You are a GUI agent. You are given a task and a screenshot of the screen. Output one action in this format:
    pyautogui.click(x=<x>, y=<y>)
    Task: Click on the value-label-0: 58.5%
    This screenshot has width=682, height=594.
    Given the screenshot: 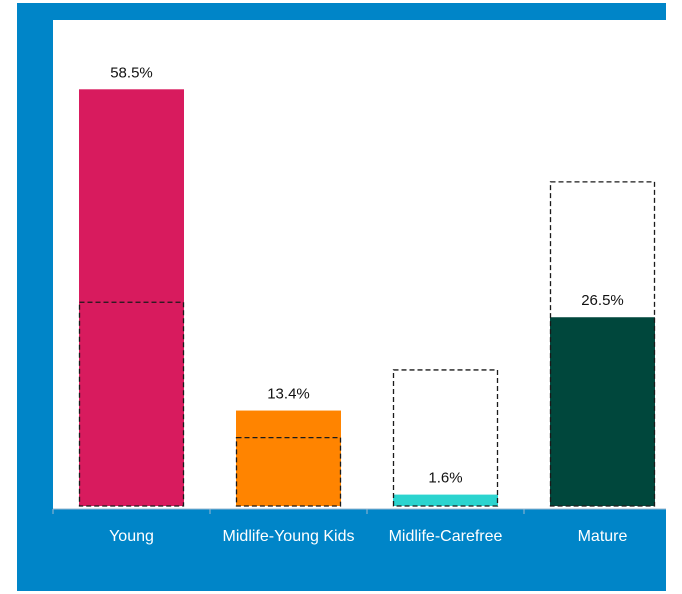 What is the action you would take?
    pyautogui.click(x=131, y=72)
    